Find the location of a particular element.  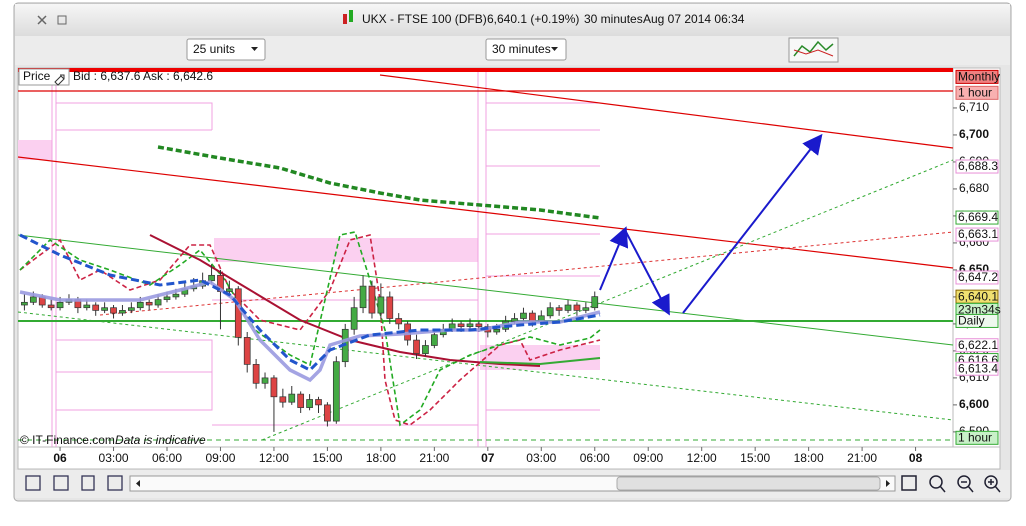

price-tag-label: 6,688.3 is located at coordinates (978, 166).